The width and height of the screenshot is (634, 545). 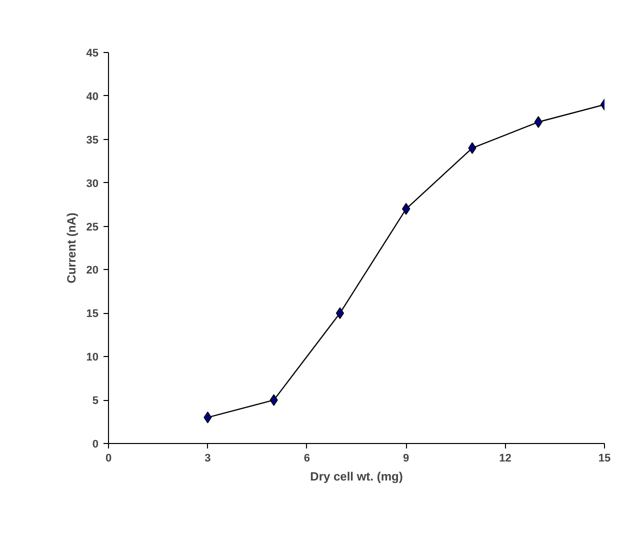 I want to click on y-axis-title: Current (nA), so click(x=71, y=248).